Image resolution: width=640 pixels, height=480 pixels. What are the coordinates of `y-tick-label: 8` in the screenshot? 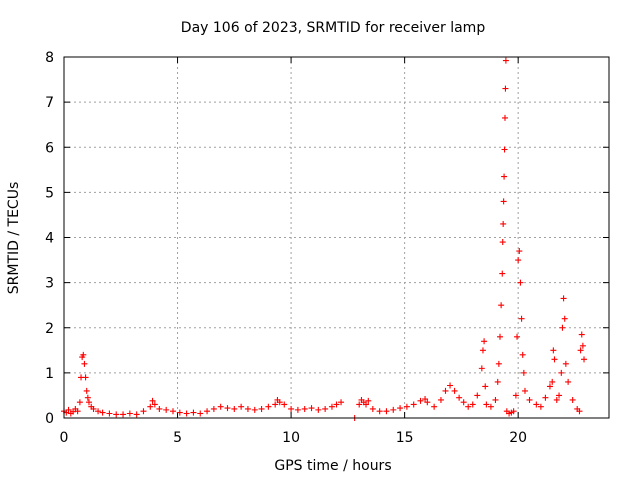 It's located at (49, 58).